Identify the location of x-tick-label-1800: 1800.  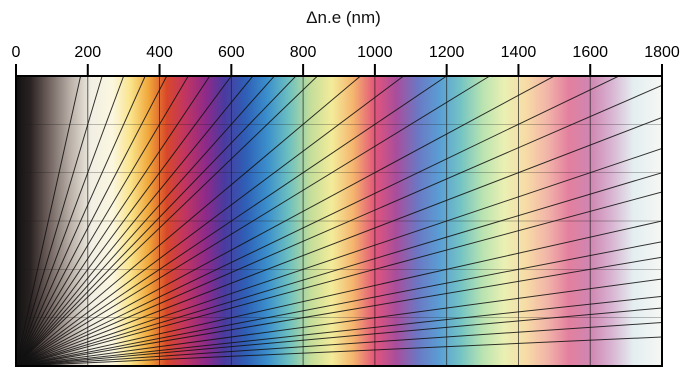
(662, 52).